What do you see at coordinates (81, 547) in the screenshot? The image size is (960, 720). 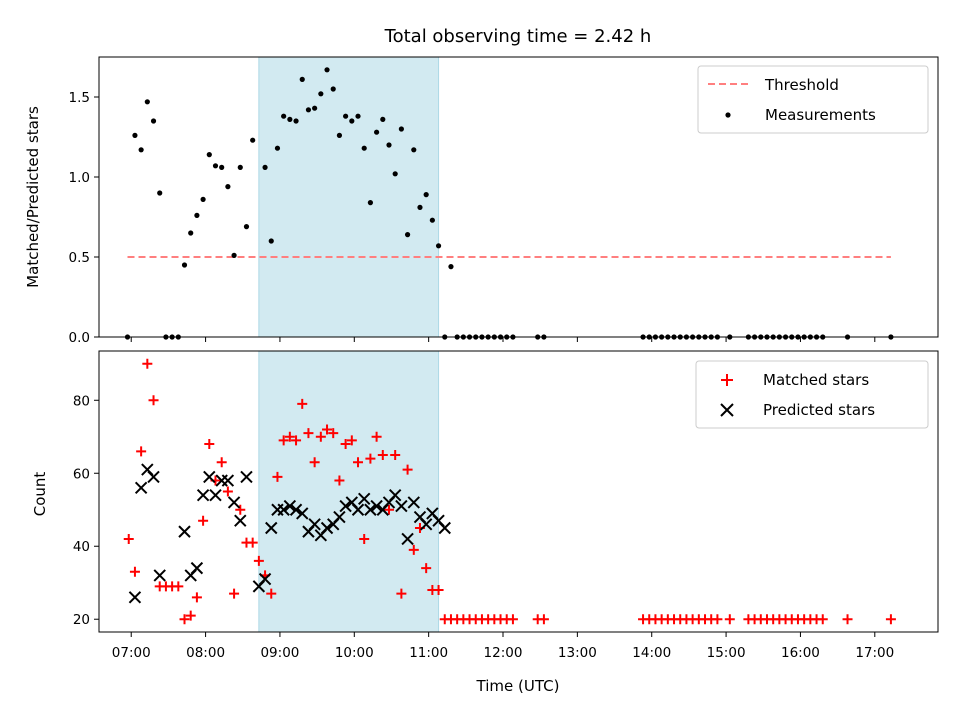 I see `bottom-y-tick-label: 40` at bounding box center [81, 547].